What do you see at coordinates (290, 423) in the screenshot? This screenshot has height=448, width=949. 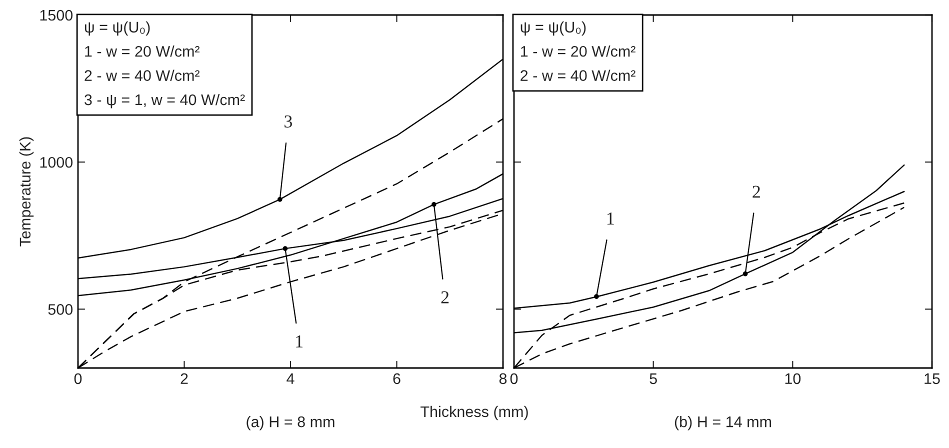 I see `text: (a) H = 8 mm` at bounding box center [290, 423].